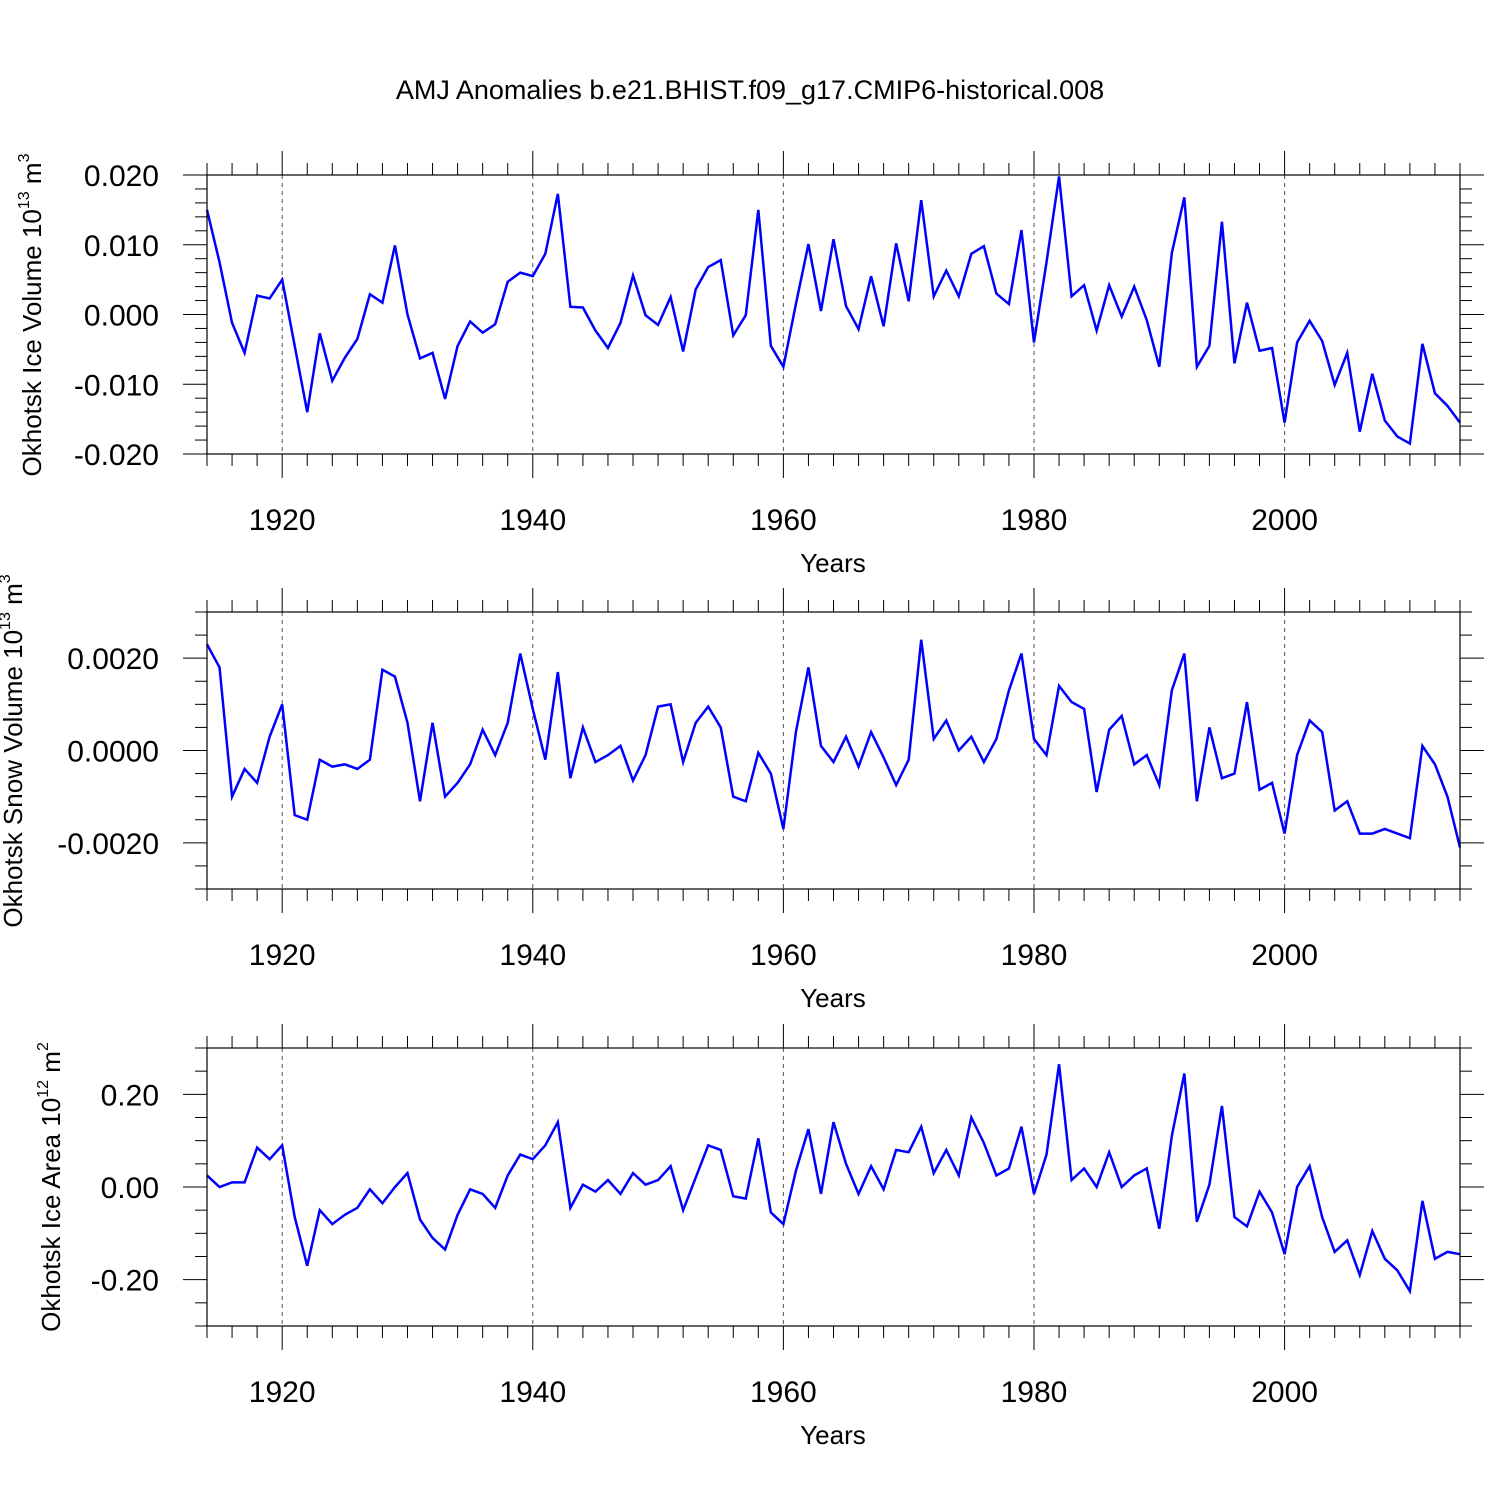 This screenshot has width=1500, height=1500. What do you see at coordinates (1284, 955) in the screenshot?
I see `snow-volume-x-tick-label: 2000` at bounding box center [1284, 955].